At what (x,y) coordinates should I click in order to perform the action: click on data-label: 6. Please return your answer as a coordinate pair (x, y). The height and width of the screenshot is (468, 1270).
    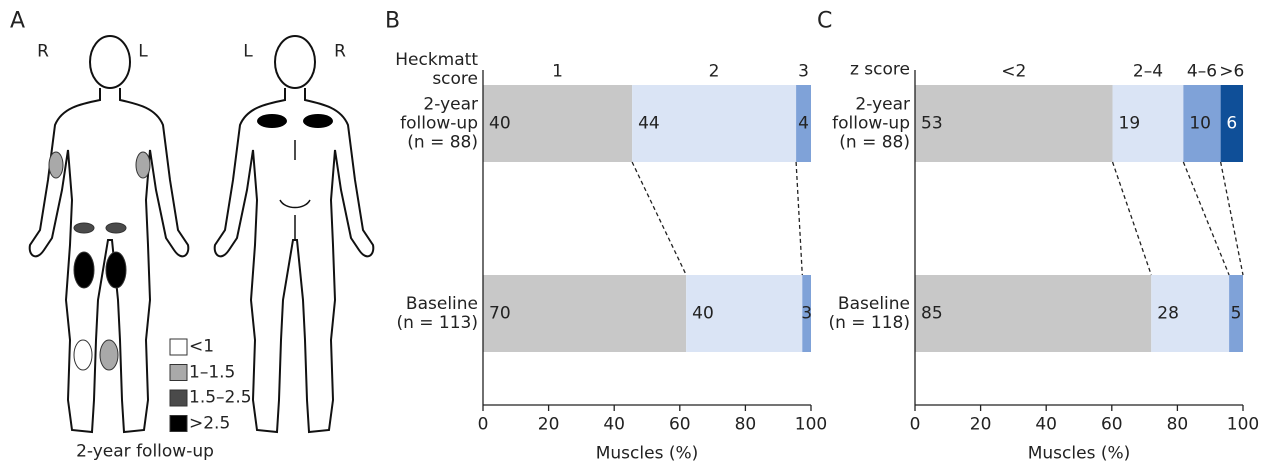
    Looking at the image, I should click on (1232, 122).